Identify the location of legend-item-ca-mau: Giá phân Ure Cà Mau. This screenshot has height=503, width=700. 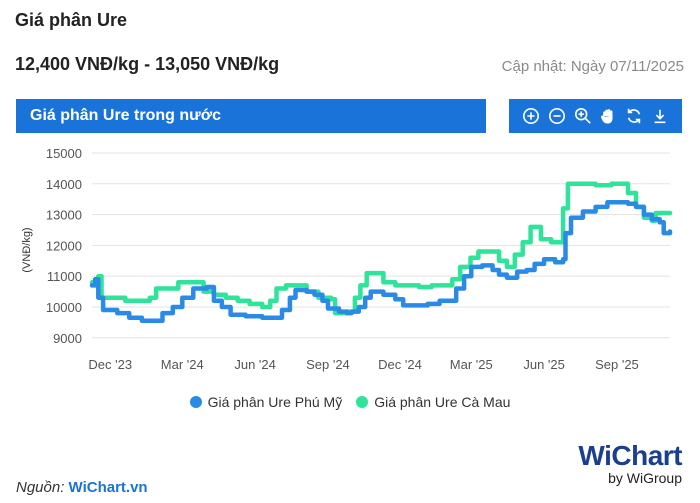
(433, 402).